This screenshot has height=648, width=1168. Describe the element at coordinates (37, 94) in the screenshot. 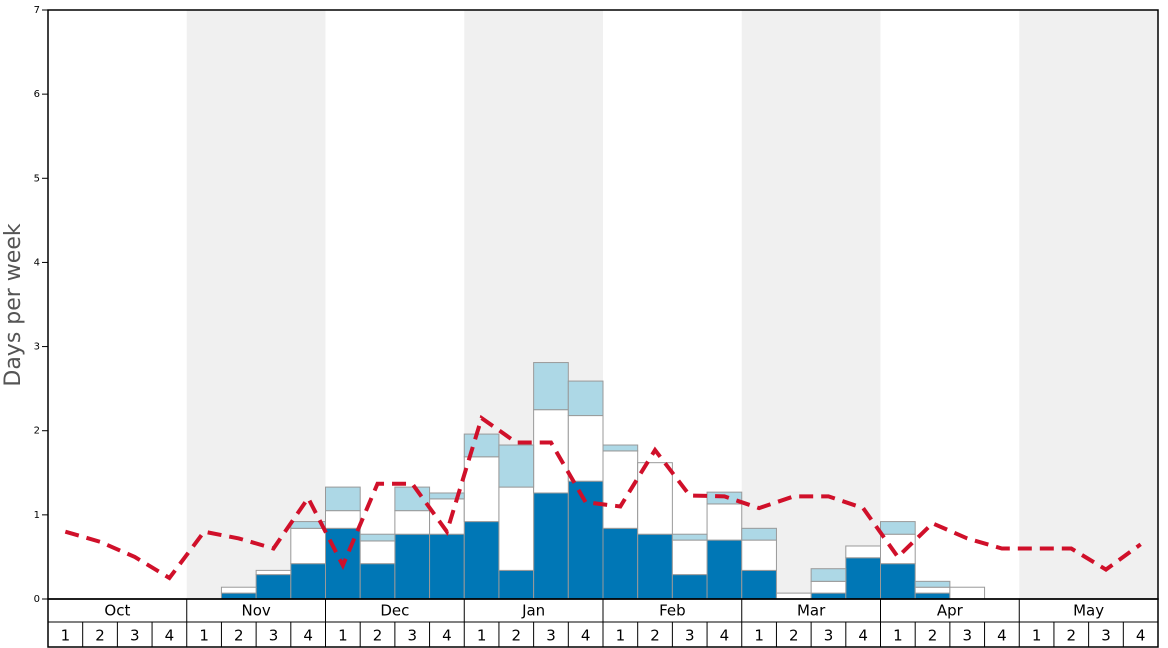

I see `y-tick-label: 6` at that location.